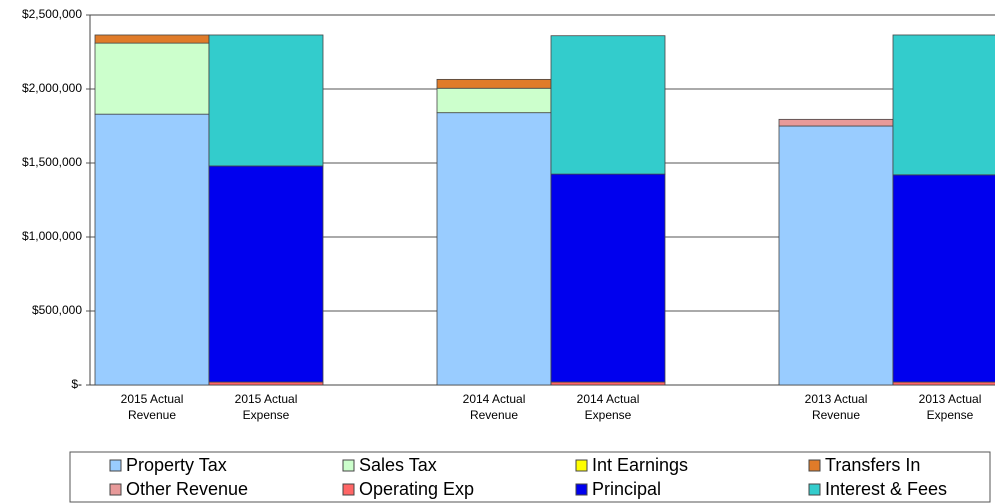 Image resolution: width=995 pixels, height=504 pixels. Describe the element at coordinates (176, 465) in the screenshot. I see `legend-label: Property Tax` at that location.